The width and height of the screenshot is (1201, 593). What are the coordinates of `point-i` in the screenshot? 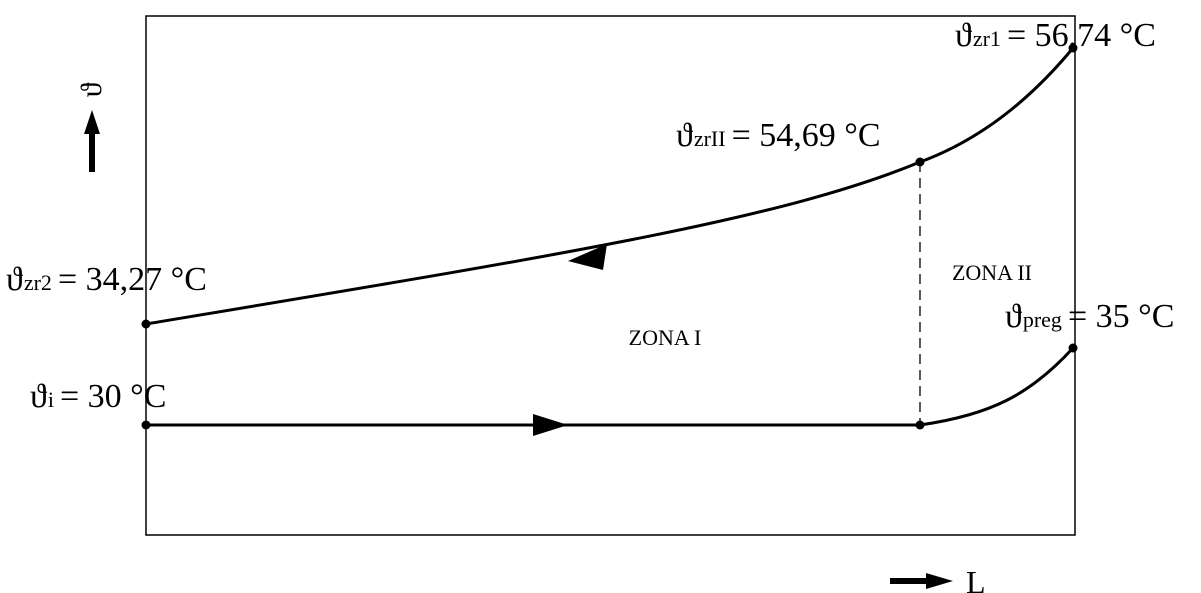 It's located at (146, 425).